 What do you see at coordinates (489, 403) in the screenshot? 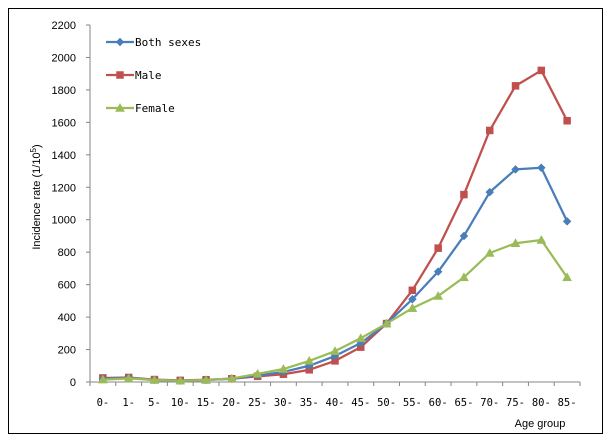
I see `x-tick-label: 70-` at bounding box center [489, 403].